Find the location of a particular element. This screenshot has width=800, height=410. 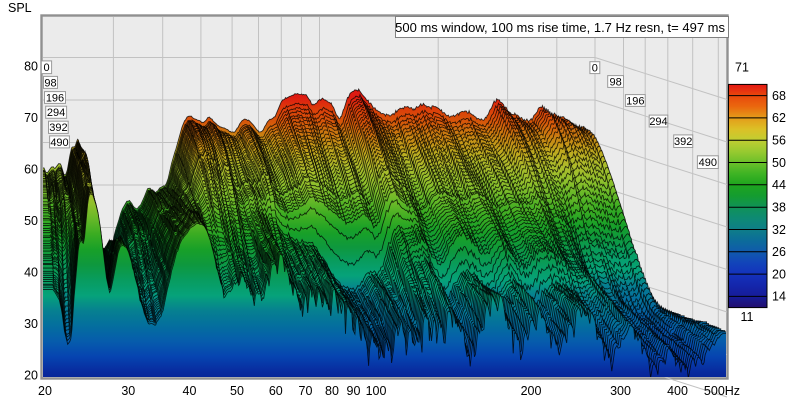

svg-text: 68 is located at coordinates (779, 96).